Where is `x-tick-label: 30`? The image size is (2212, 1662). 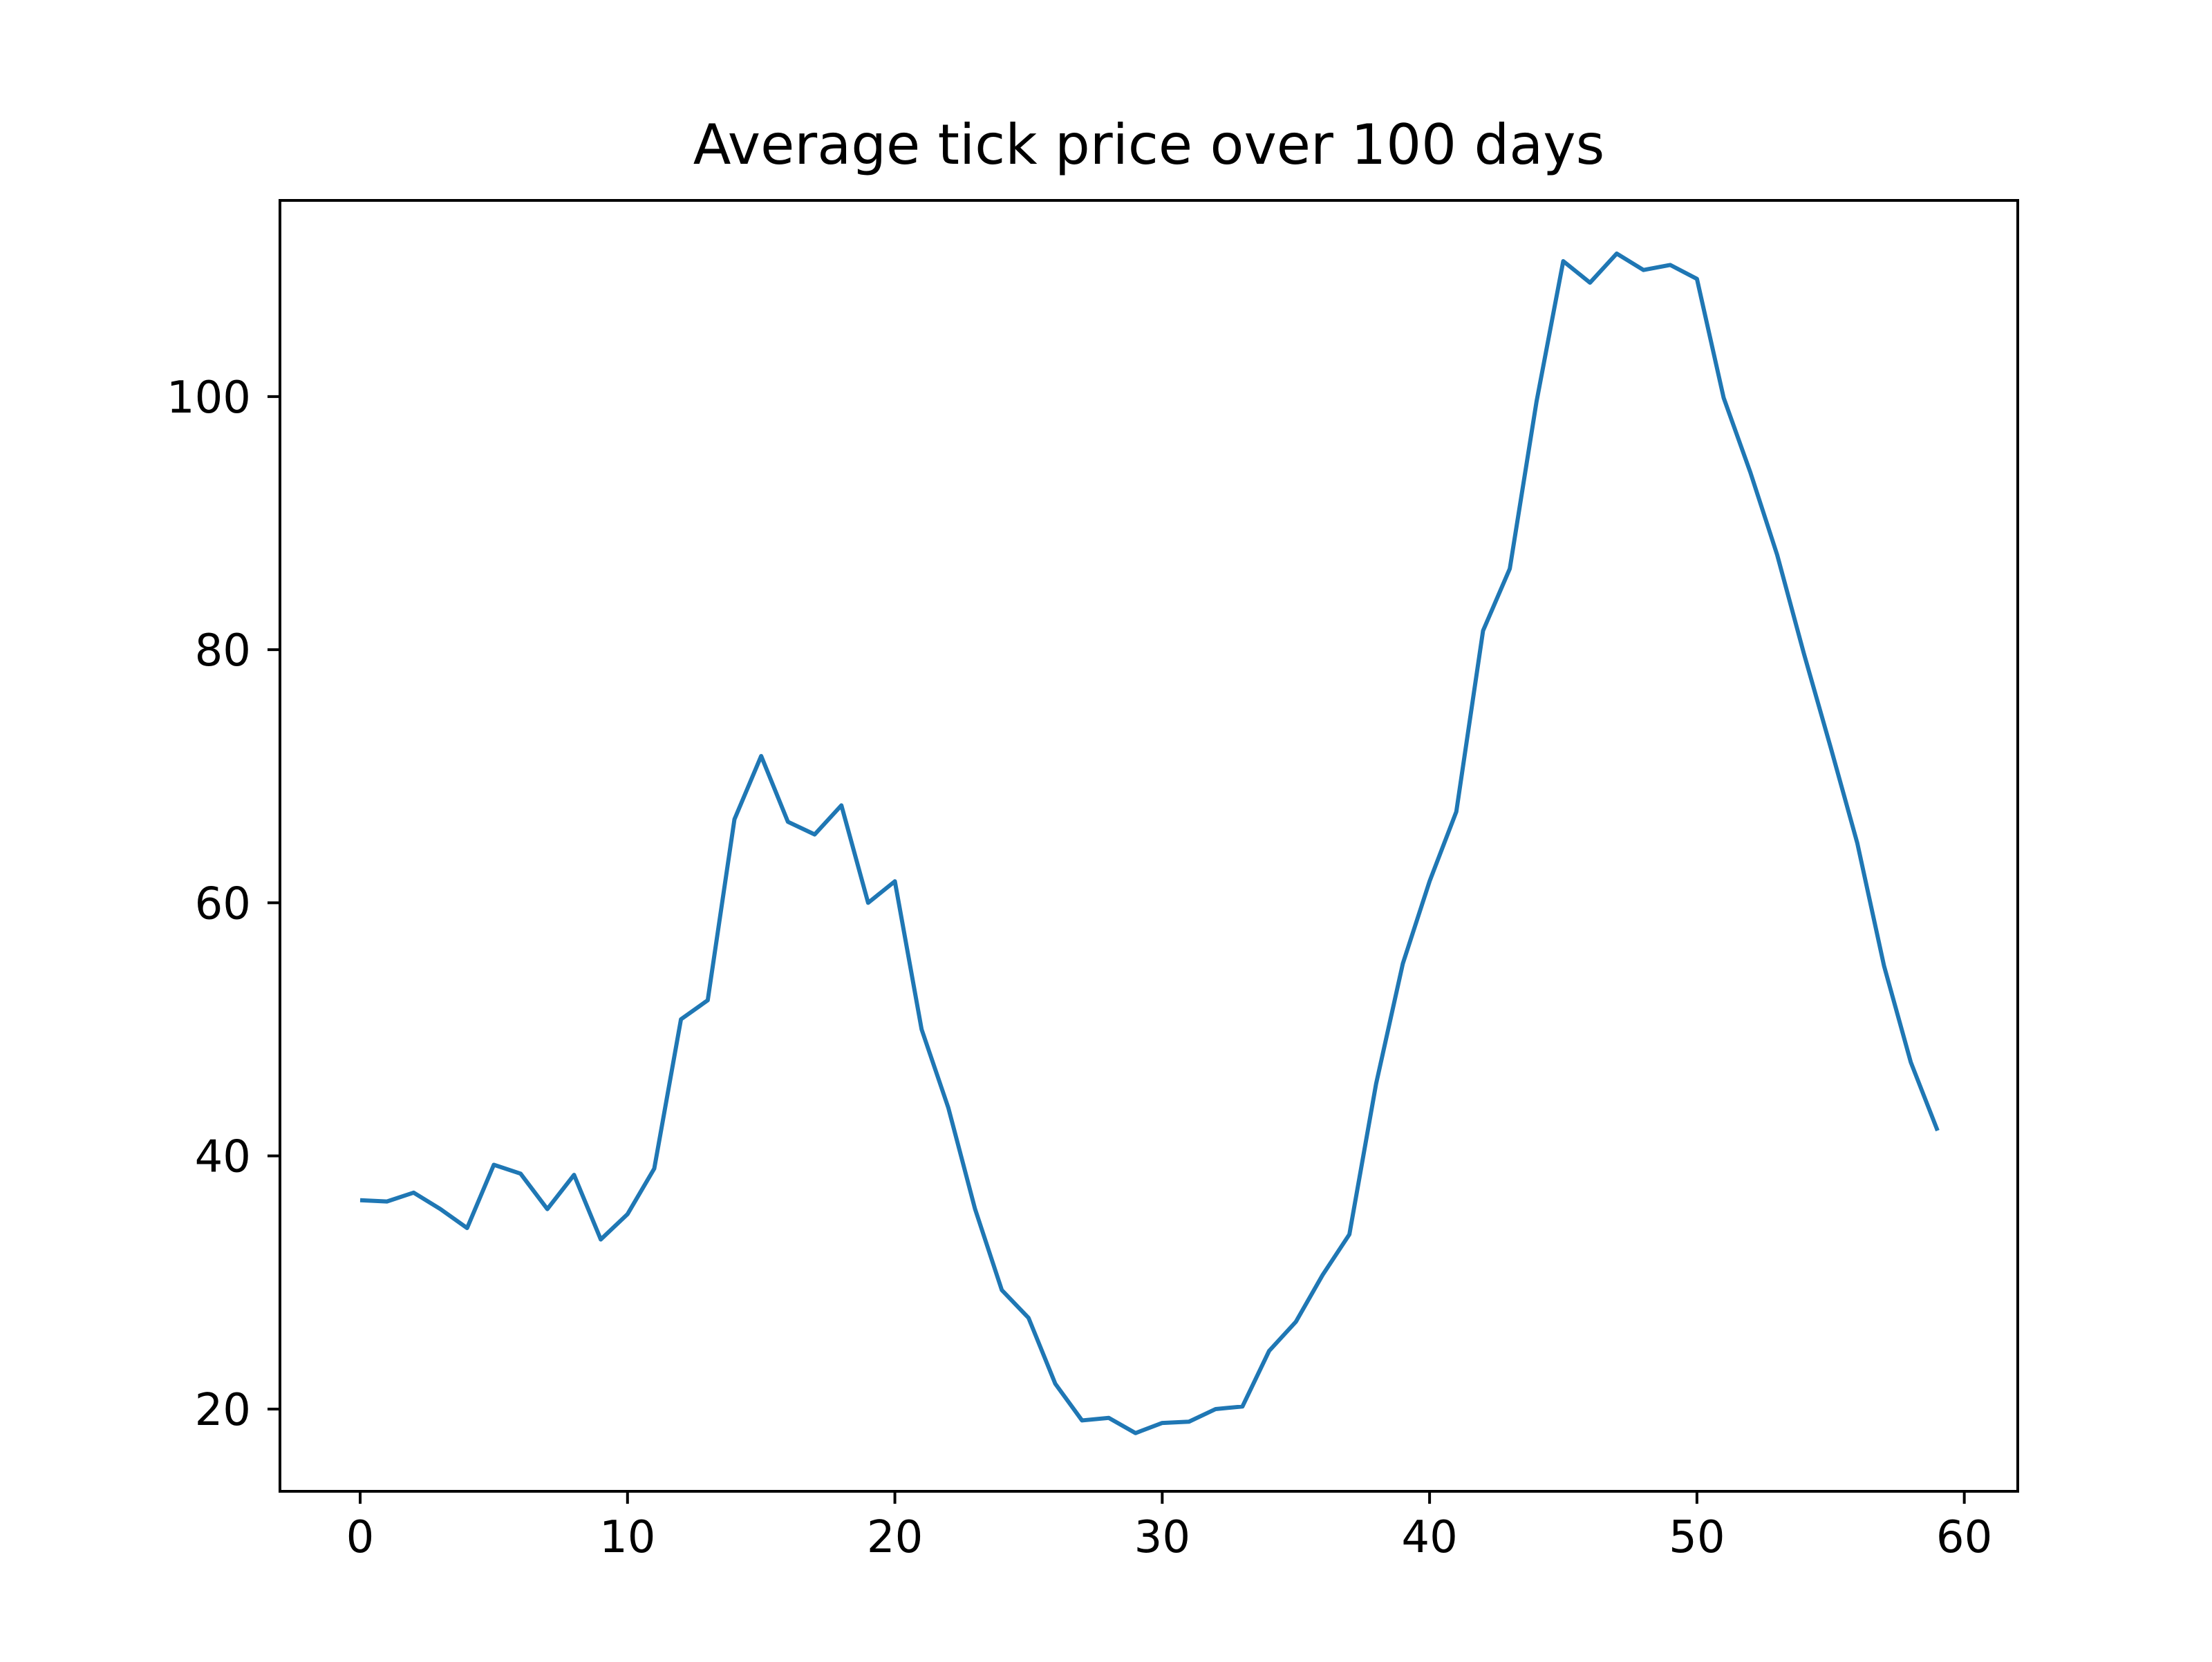 x-tick-label: 30 is located at coordinates (1162, 1538).